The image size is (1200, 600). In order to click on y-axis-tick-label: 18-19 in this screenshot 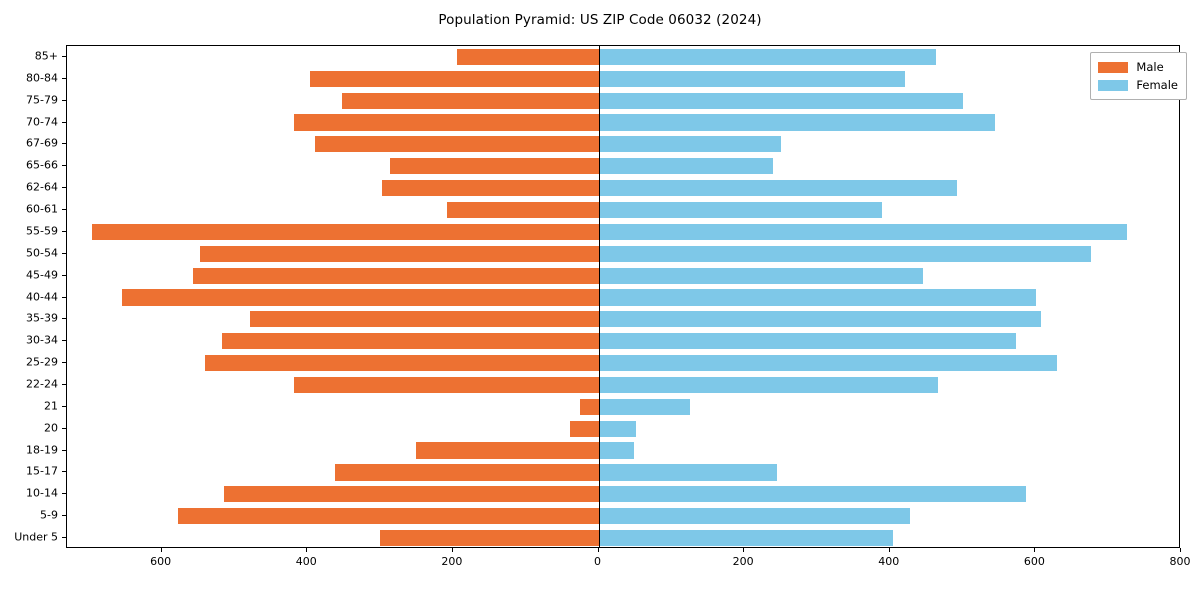, I will do `click(42, 450)`.